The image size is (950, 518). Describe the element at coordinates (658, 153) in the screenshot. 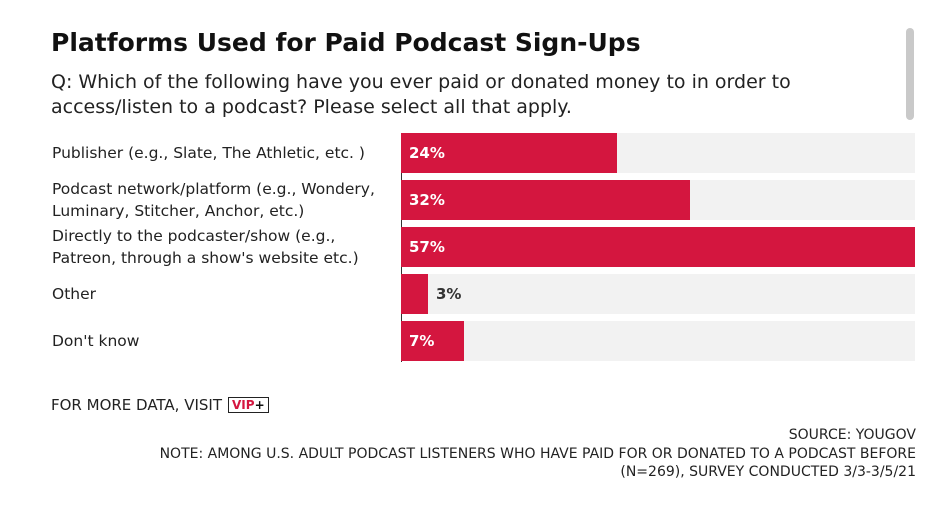

I see `bar-track: 24%` at that location.